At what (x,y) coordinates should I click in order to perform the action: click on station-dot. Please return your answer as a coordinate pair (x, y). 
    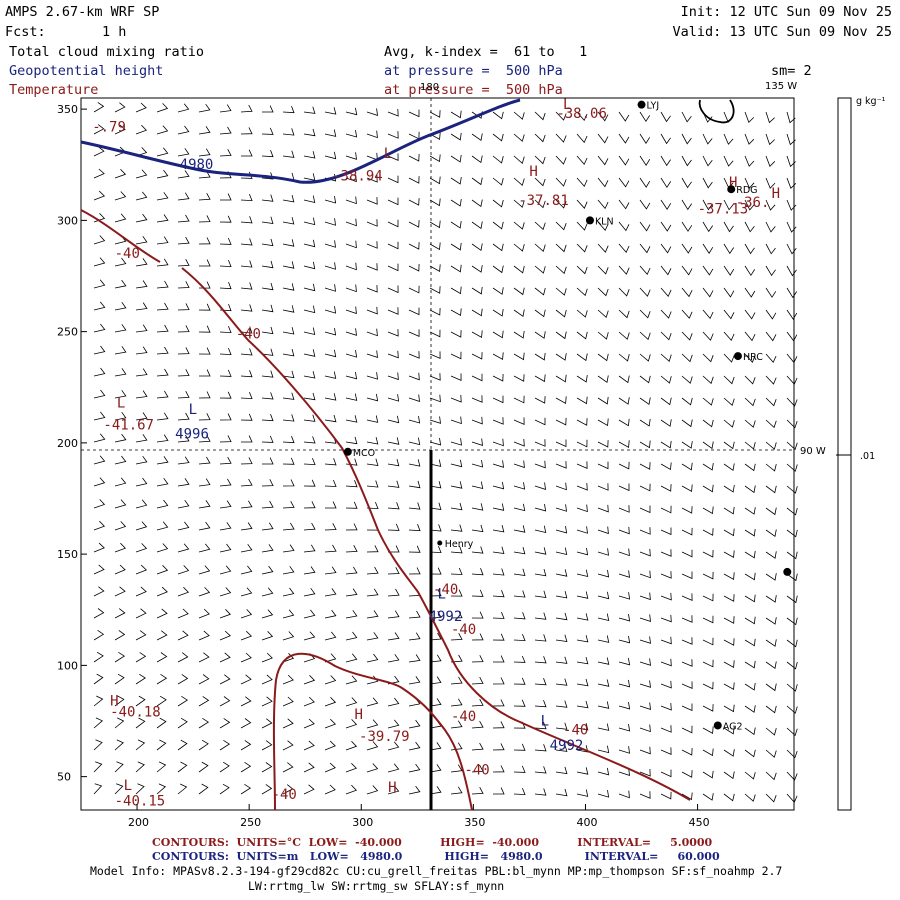
    Looking at the image, I should click on (347, 451).